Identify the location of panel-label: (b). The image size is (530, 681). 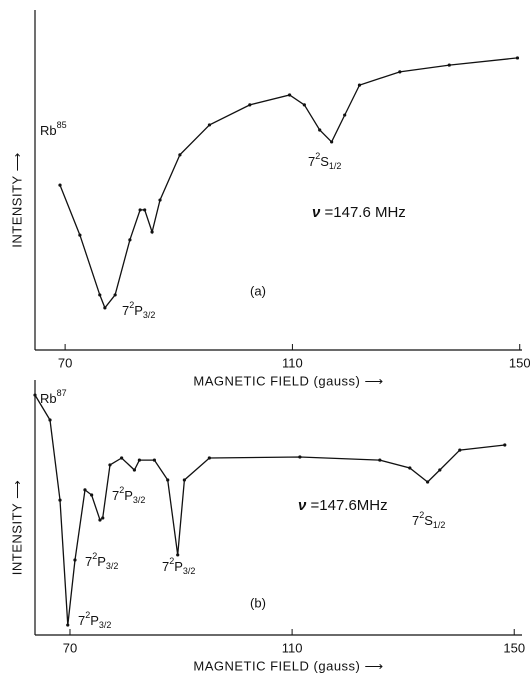
(258, 602).